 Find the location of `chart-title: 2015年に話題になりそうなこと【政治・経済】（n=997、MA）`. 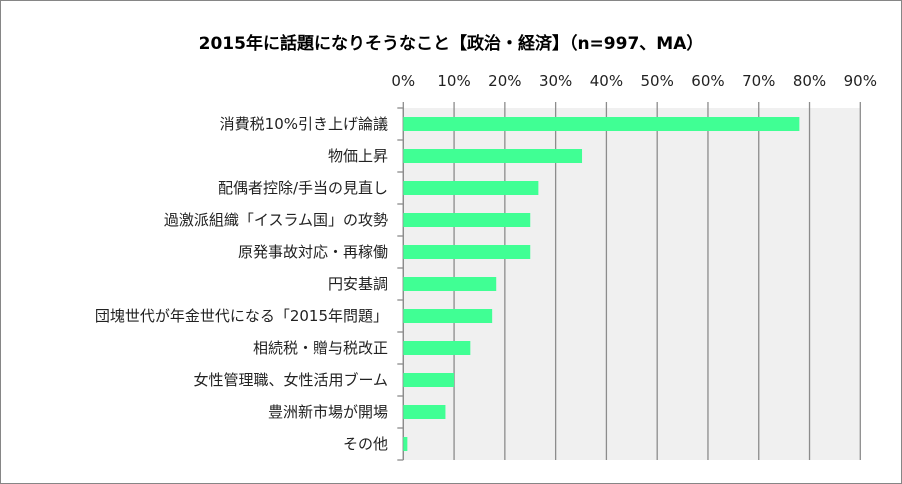

chart-title: 2015年に話題になりそうなこと【政治・経済】（n=997、MA） is located at coordinates (451, 44).